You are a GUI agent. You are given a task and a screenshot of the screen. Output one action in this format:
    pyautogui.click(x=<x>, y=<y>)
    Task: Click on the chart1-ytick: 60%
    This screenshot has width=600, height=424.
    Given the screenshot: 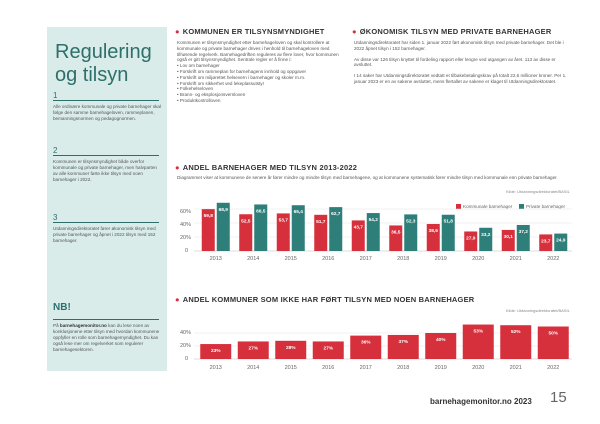 What is the action you would take?
    pyautogui.click(x=186, y=212)
    